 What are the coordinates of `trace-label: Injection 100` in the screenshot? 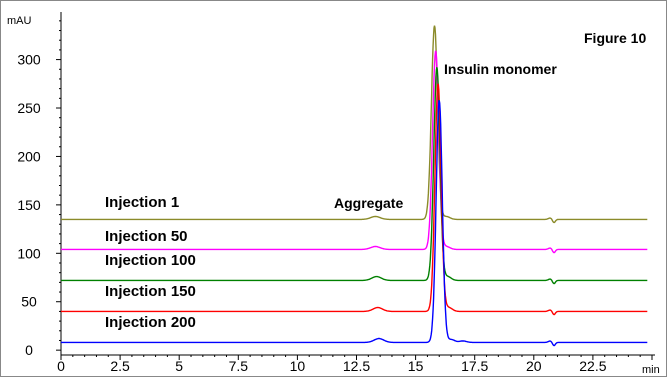 It's located at (150, 260).